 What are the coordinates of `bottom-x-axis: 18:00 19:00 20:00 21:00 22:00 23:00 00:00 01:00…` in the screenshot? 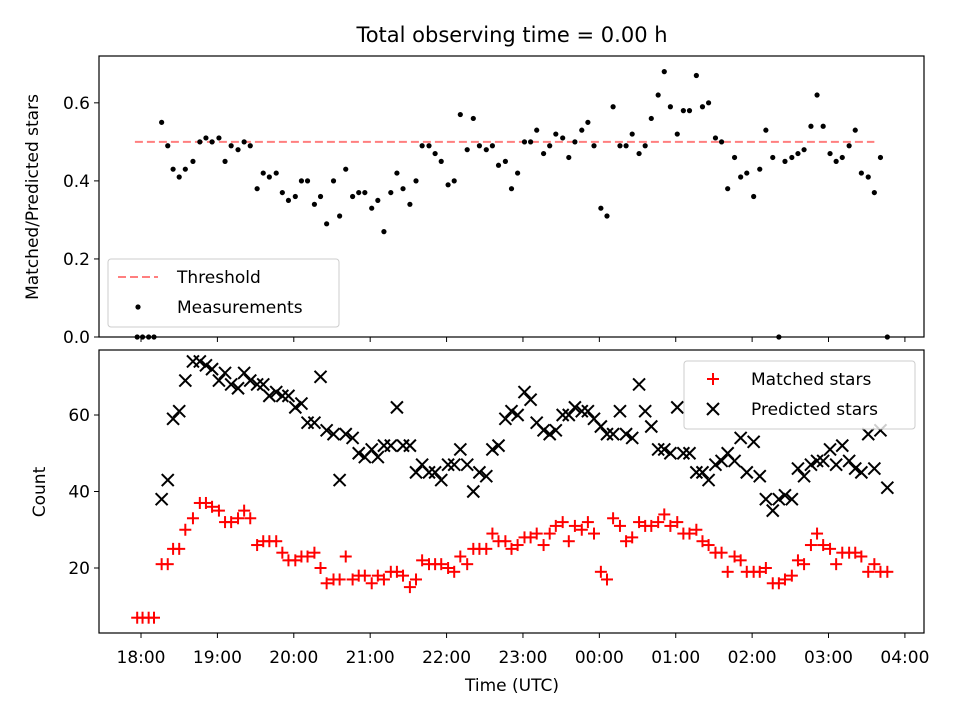 It's located at (523, 650).